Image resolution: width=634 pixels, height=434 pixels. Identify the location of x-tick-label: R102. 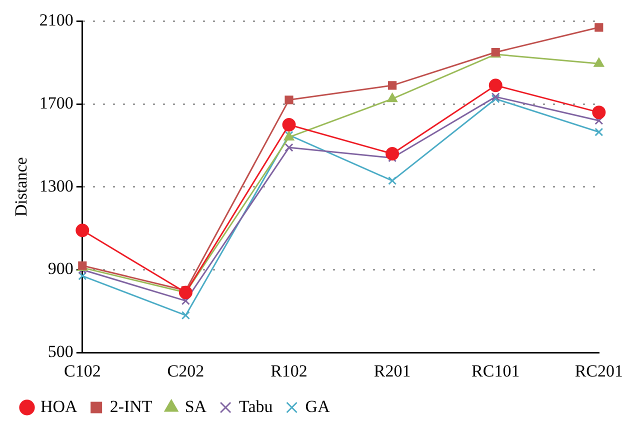
(289, 370).